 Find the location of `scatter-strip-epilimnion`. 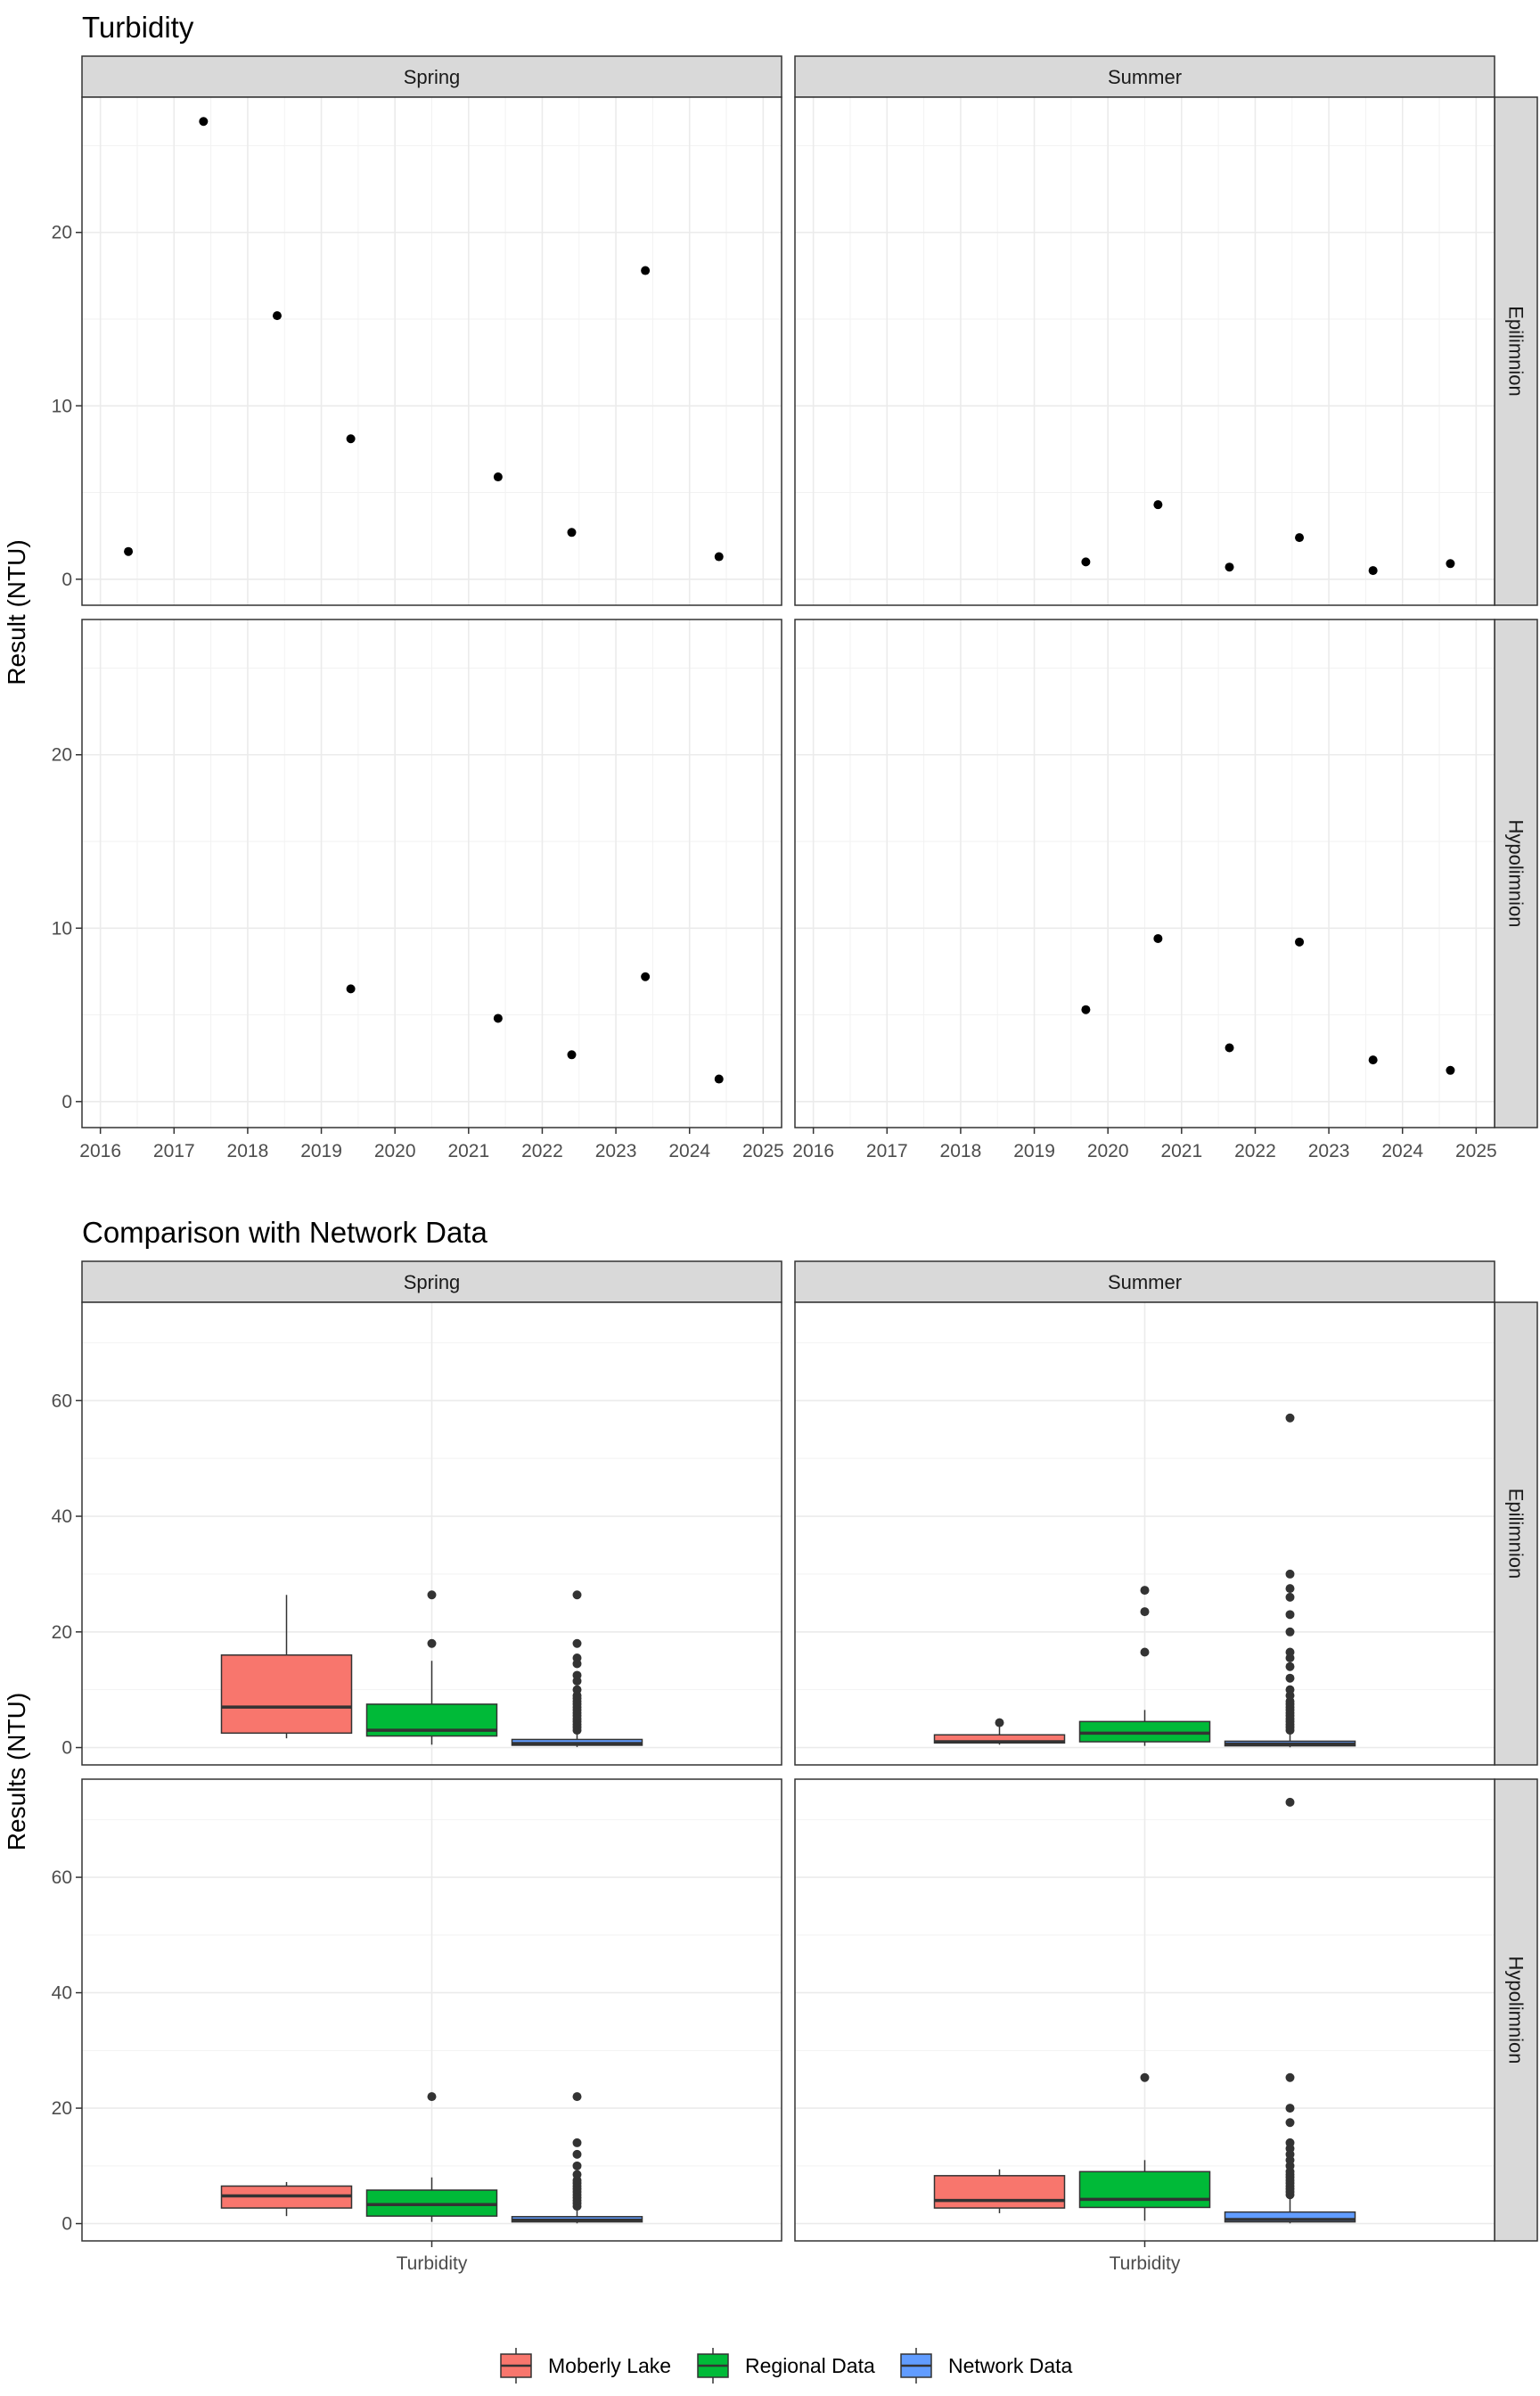

scatter-strip-epilimnion is located at coordinates (1516, 351).